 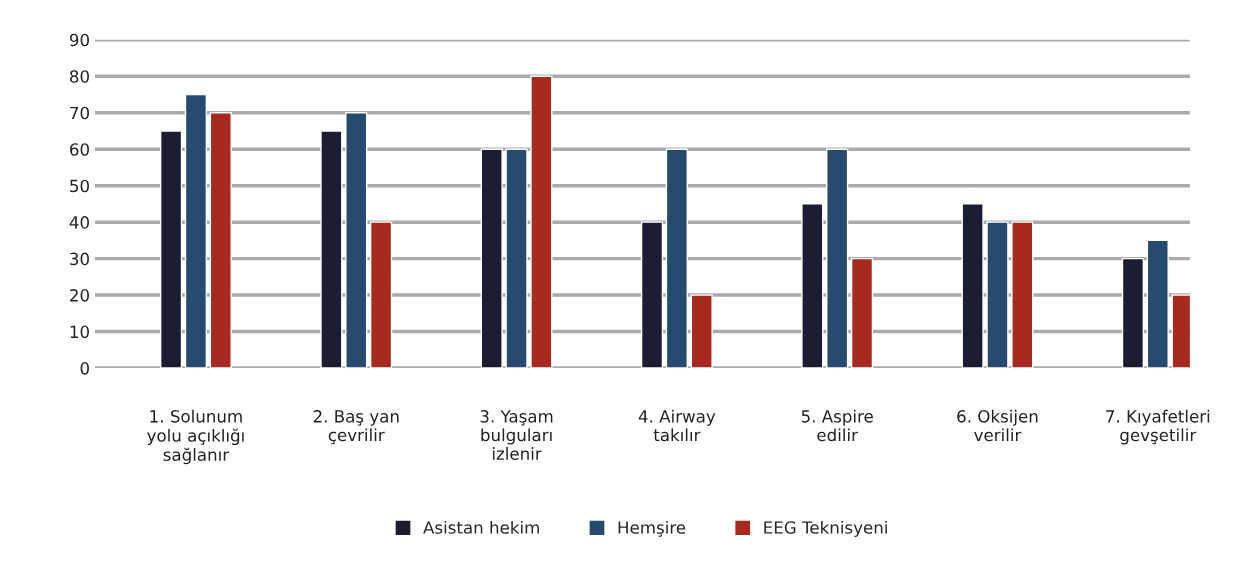 What do you see at coordinates (516, 435) in the screenshot?
I see `x-tick-label: 3. Yaşam bulguları izlenir` at bounding box center [516, 435].